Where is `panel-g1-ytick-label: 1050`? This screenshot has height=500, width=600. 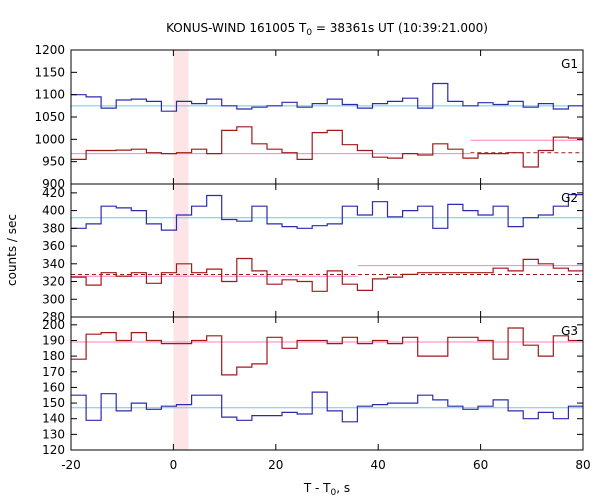
panel-g1-ytick-label: 1050 is located at coordinates (49, 117).